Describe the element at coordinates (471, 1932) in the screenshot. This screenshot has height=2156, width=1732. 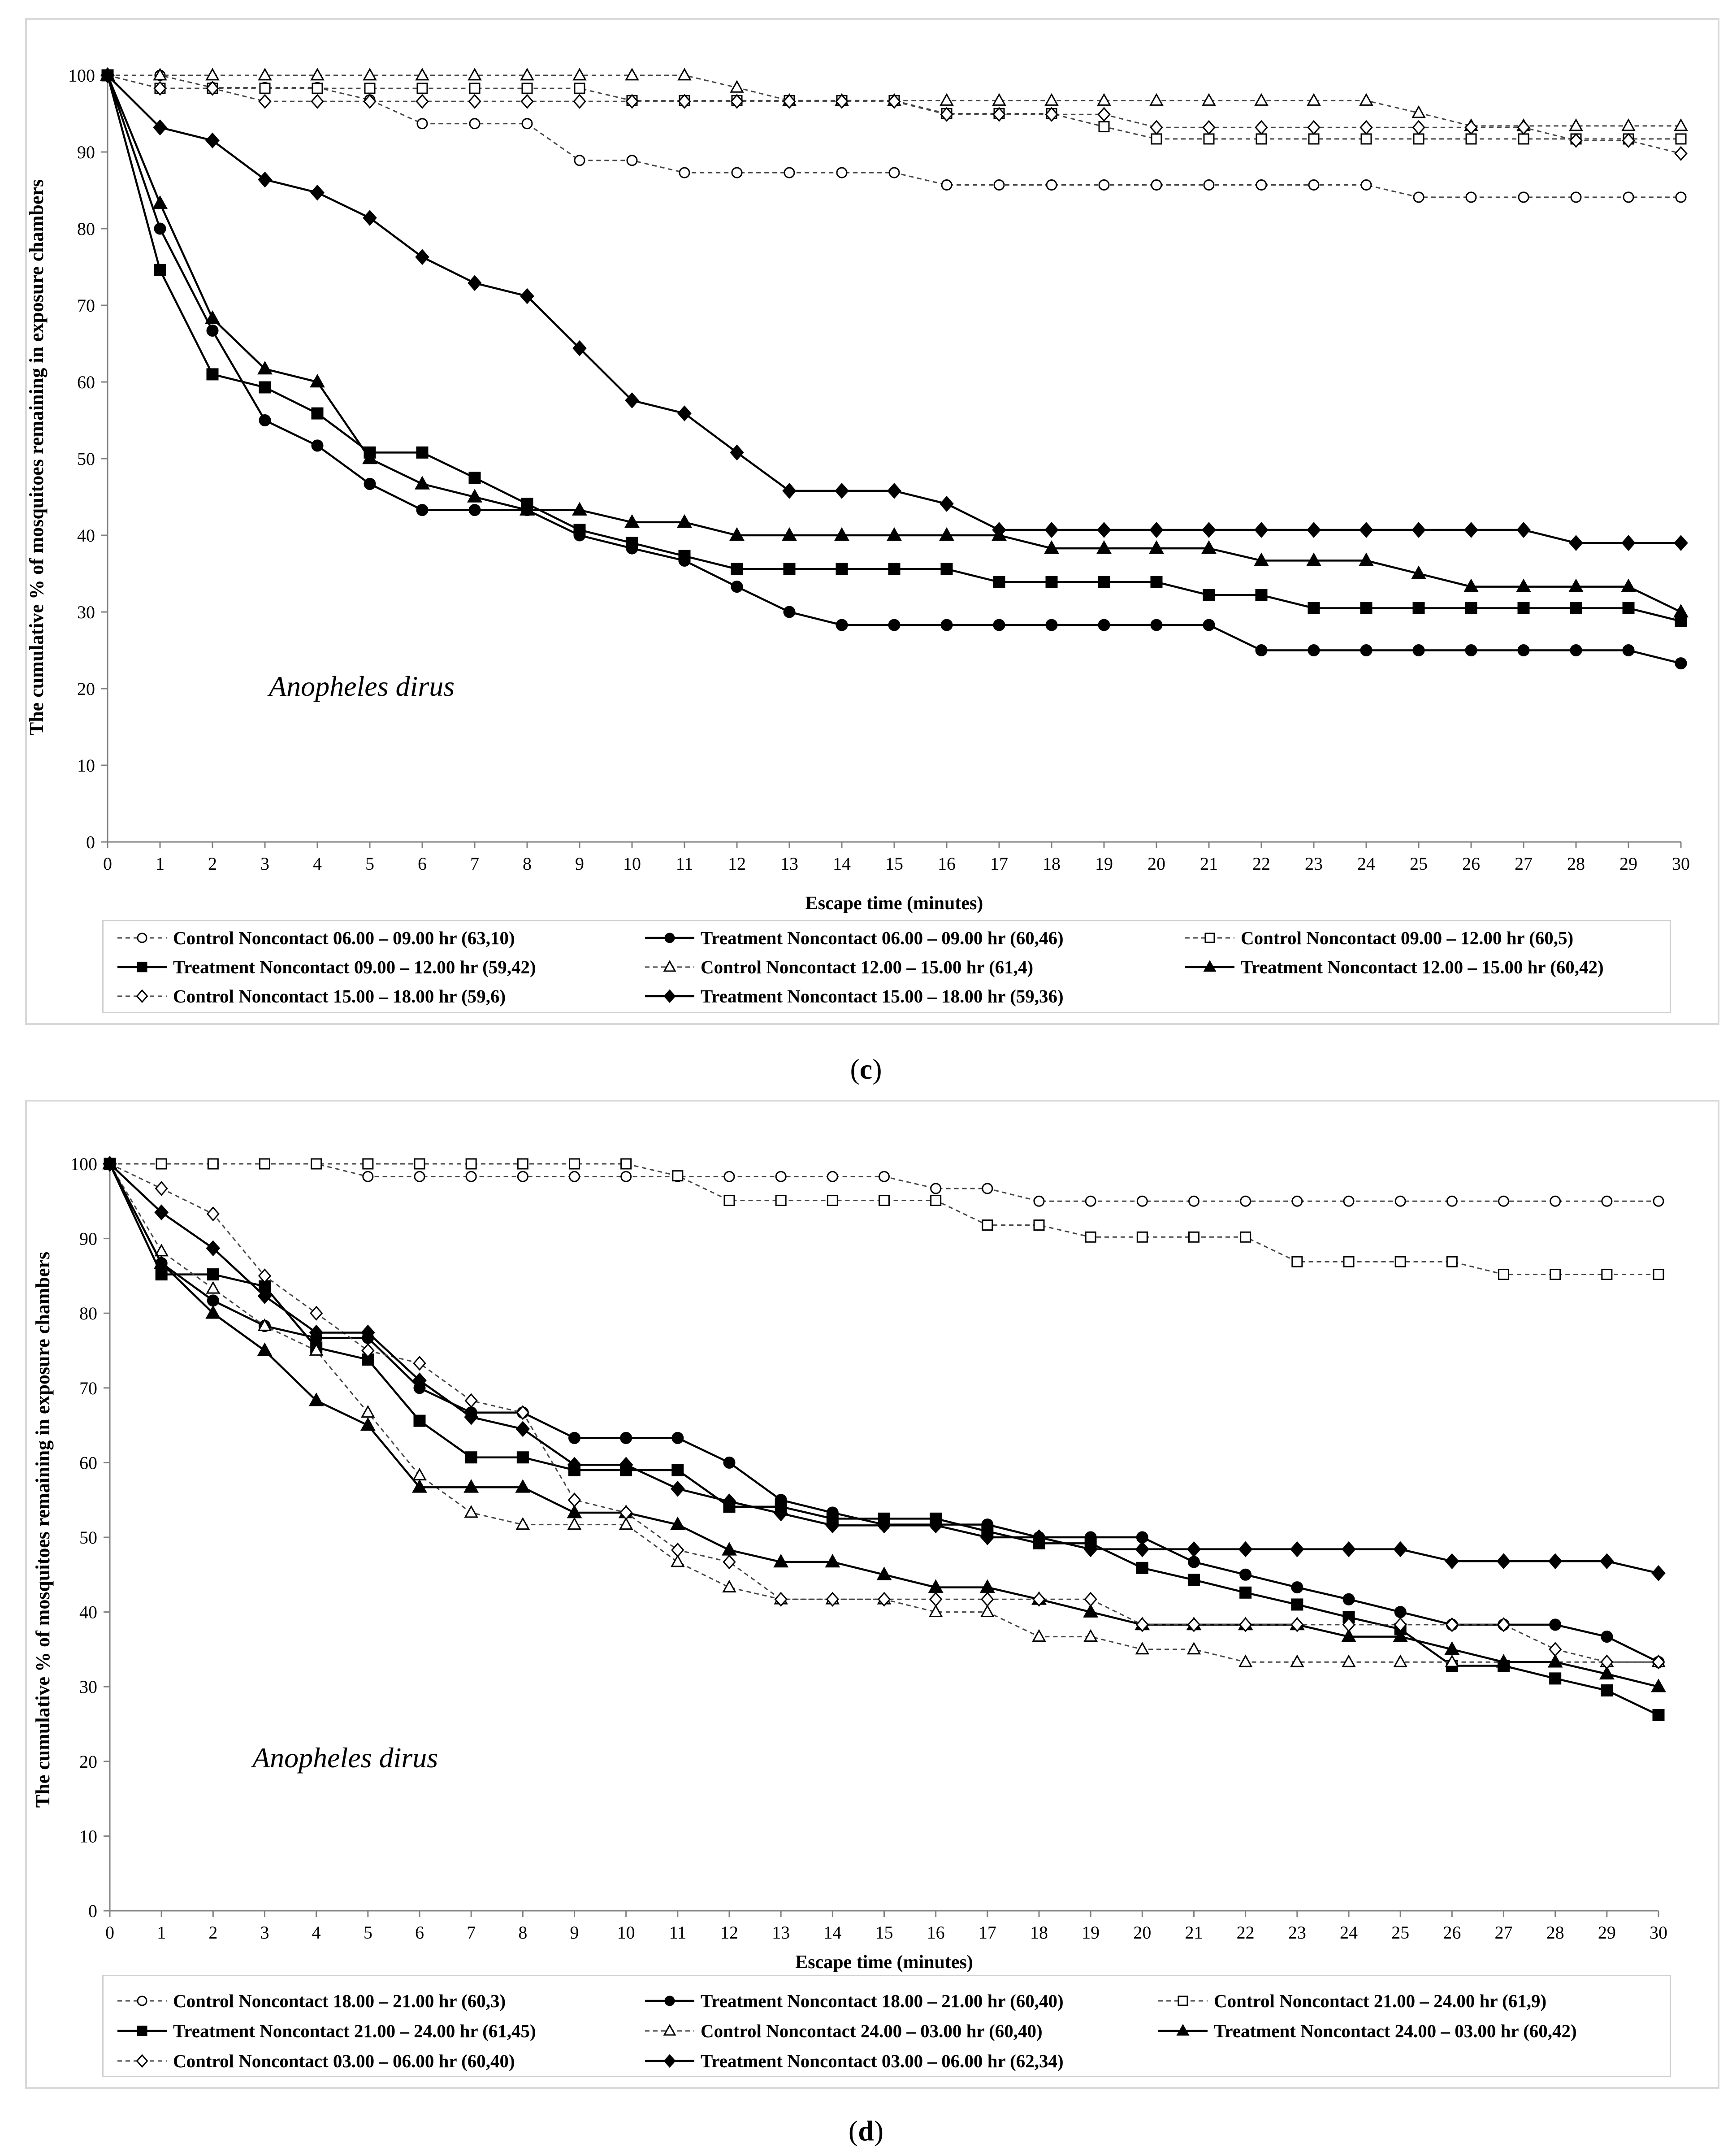
I see `x-tick-label: 7` at that location.